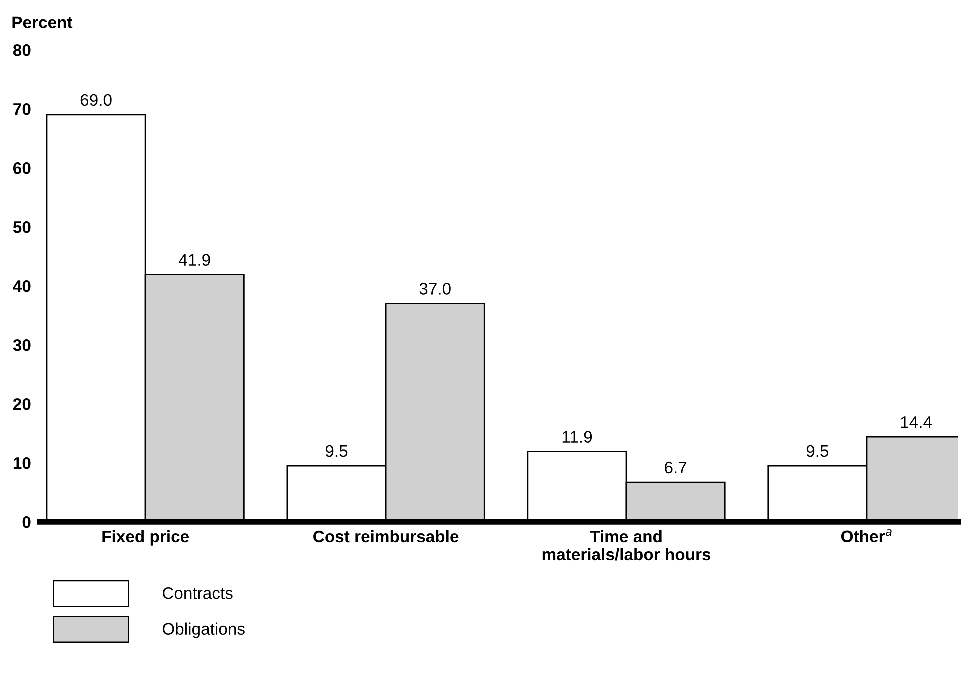  I want to click on data-label: 41.9, so click(194, 260).